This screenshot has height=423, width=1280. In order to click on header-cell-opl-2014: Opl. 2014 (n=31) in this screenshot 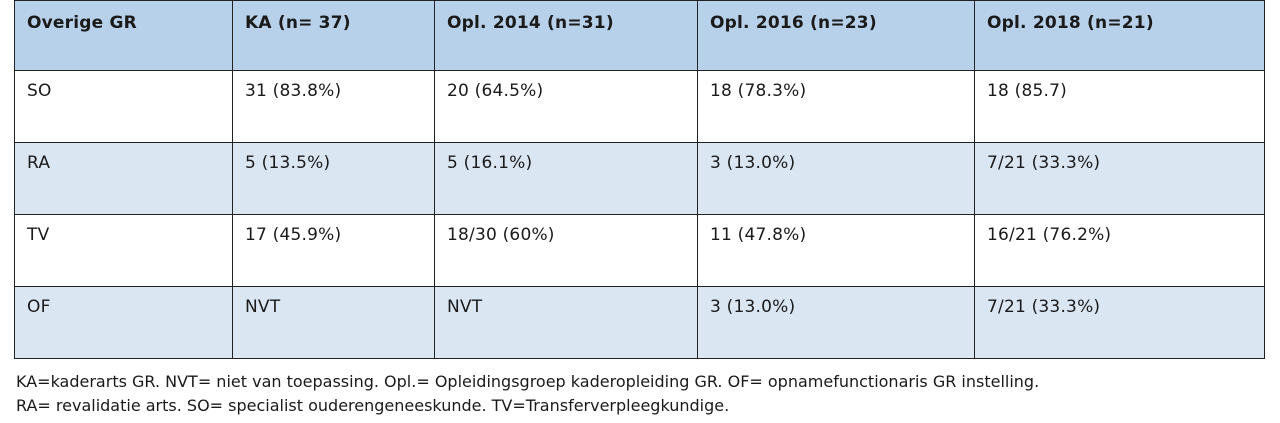, I will do `click(566, 35)`.